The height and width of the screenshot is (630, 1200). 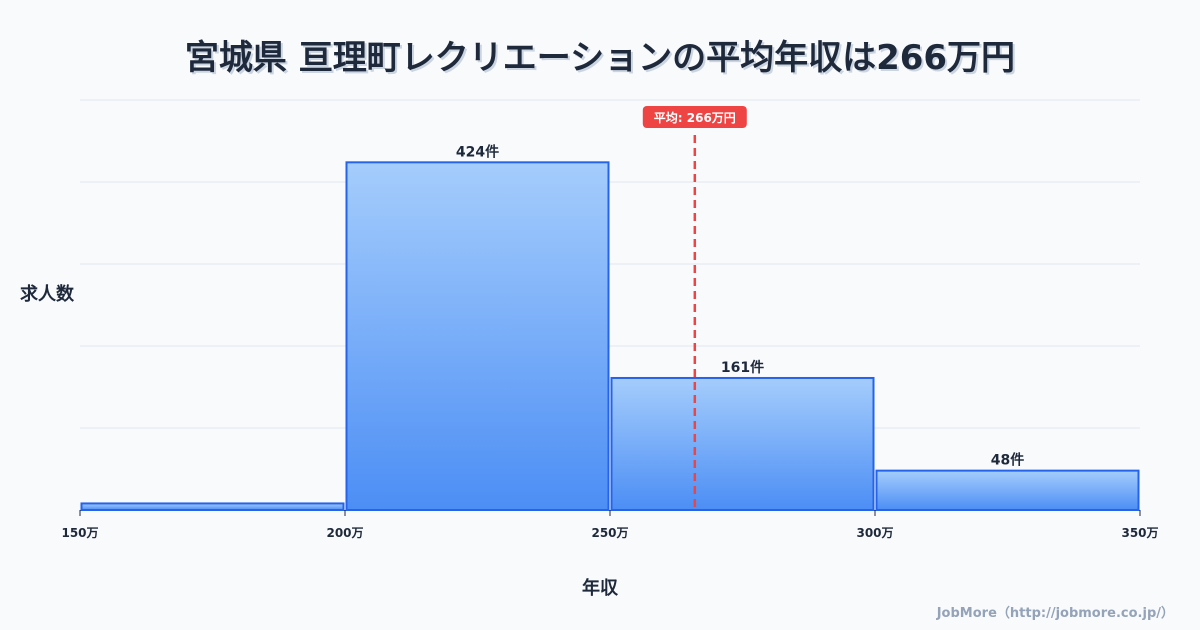 What do you see at coordinates (1055, 613) in the screenshot?
I see `credit-text: JobMore（http://jobmore.co.jp/）` at bounding box center [1055, 613].